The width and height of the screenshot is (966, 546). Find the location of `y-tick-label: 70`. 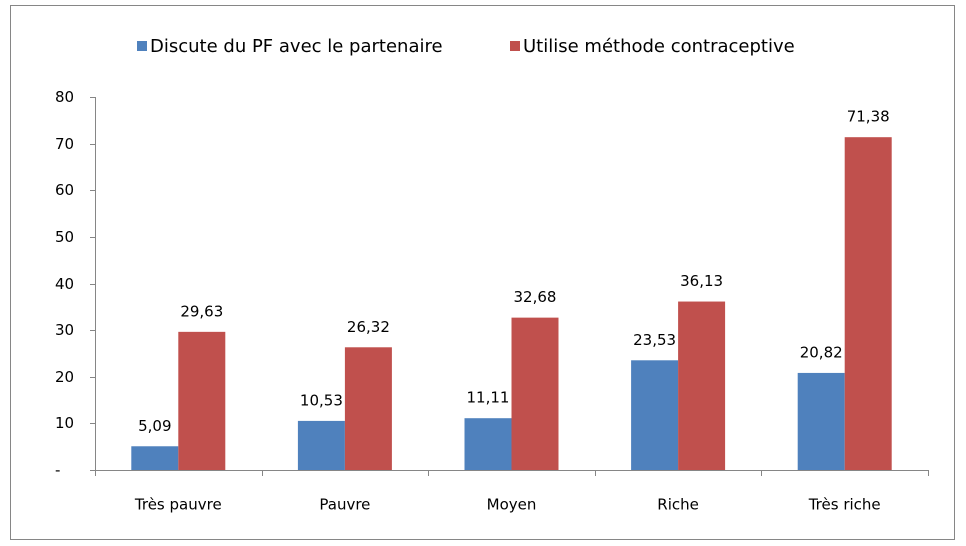

y-tick-label: 70 is located at coordinates (64, 144).